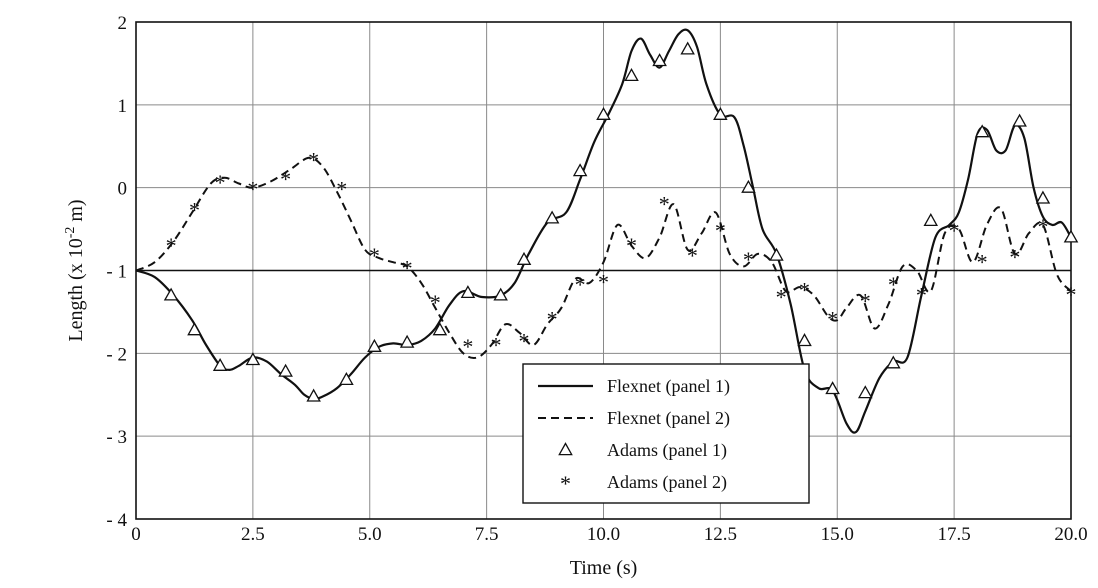 Image resolution: width=1098 pixels, height=588 pixels. What do you see at coordinates (123, 189) in the screenshot?
I see `y-tick-label: 0` at bounding box center [123, 189].